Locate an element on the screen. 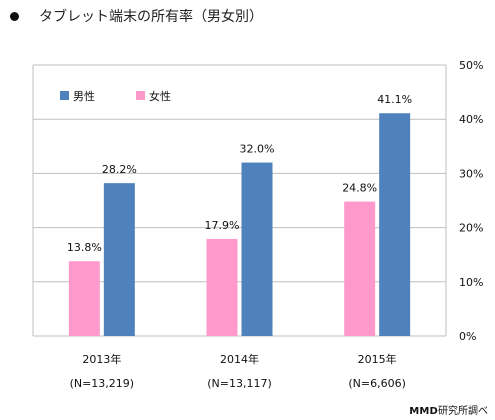 Image resolution: width=495 pixels, height=420 pixels. data-label: 41.1% is located at coordinates (394, 99).